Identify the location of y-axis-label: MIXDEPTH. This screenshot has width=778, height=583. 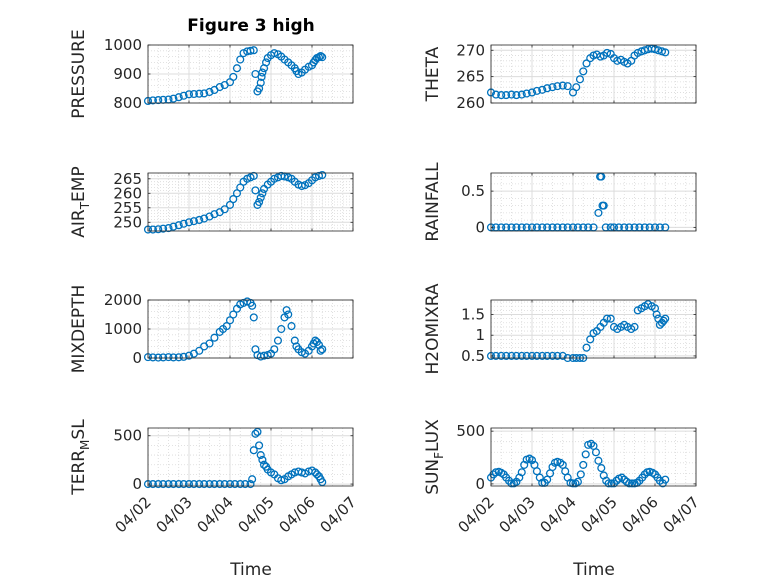
(79, 329).